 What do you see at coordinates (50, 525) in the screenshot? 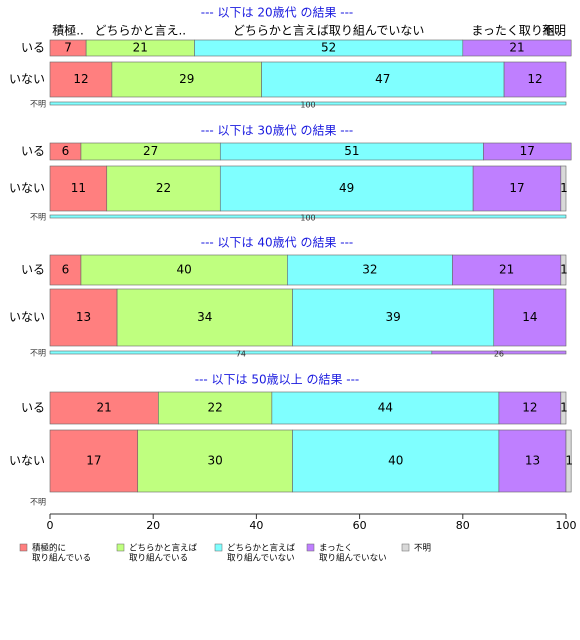
I see `x-tick-label: 0` at bounding box center [50, 525].